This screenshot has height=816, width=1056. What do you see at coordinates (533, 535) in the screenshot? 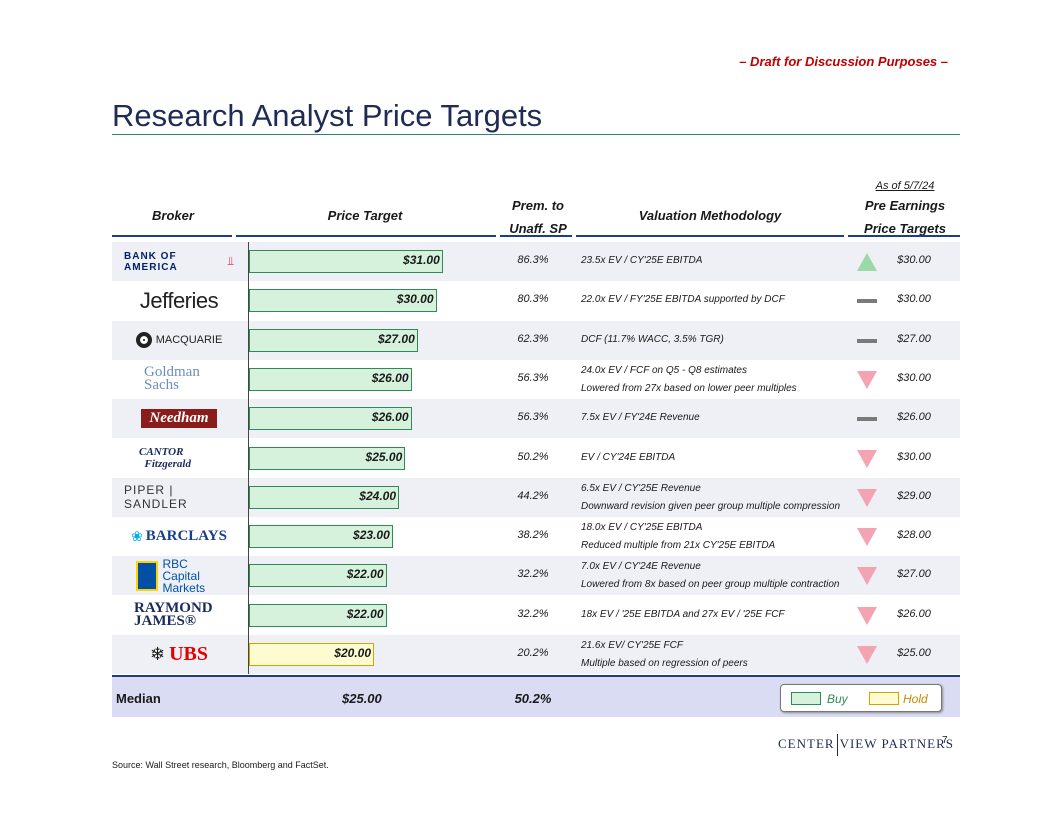
I see `premium-value: 38.2%` at bounding box center [533, 535].